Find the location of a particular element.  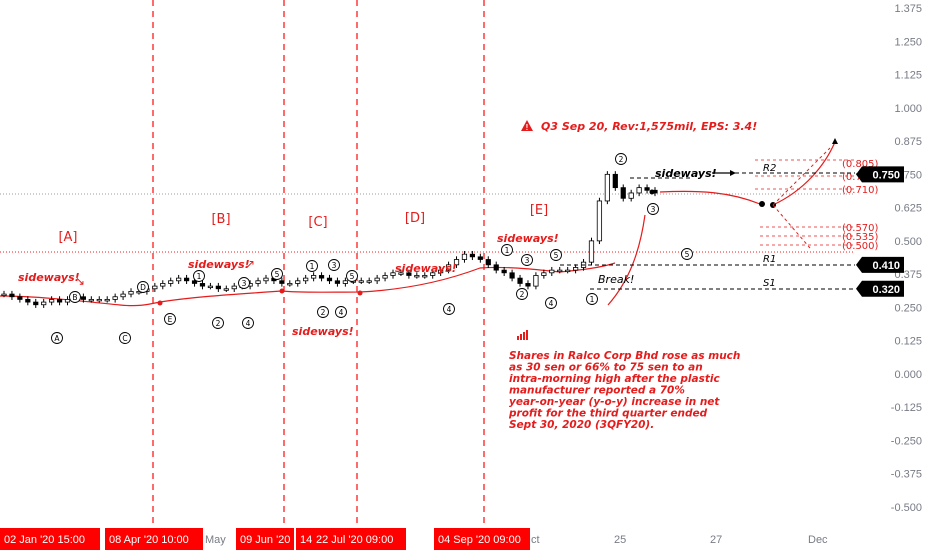

sideways-label-b: sideways! is located at coordinates (219, 264).